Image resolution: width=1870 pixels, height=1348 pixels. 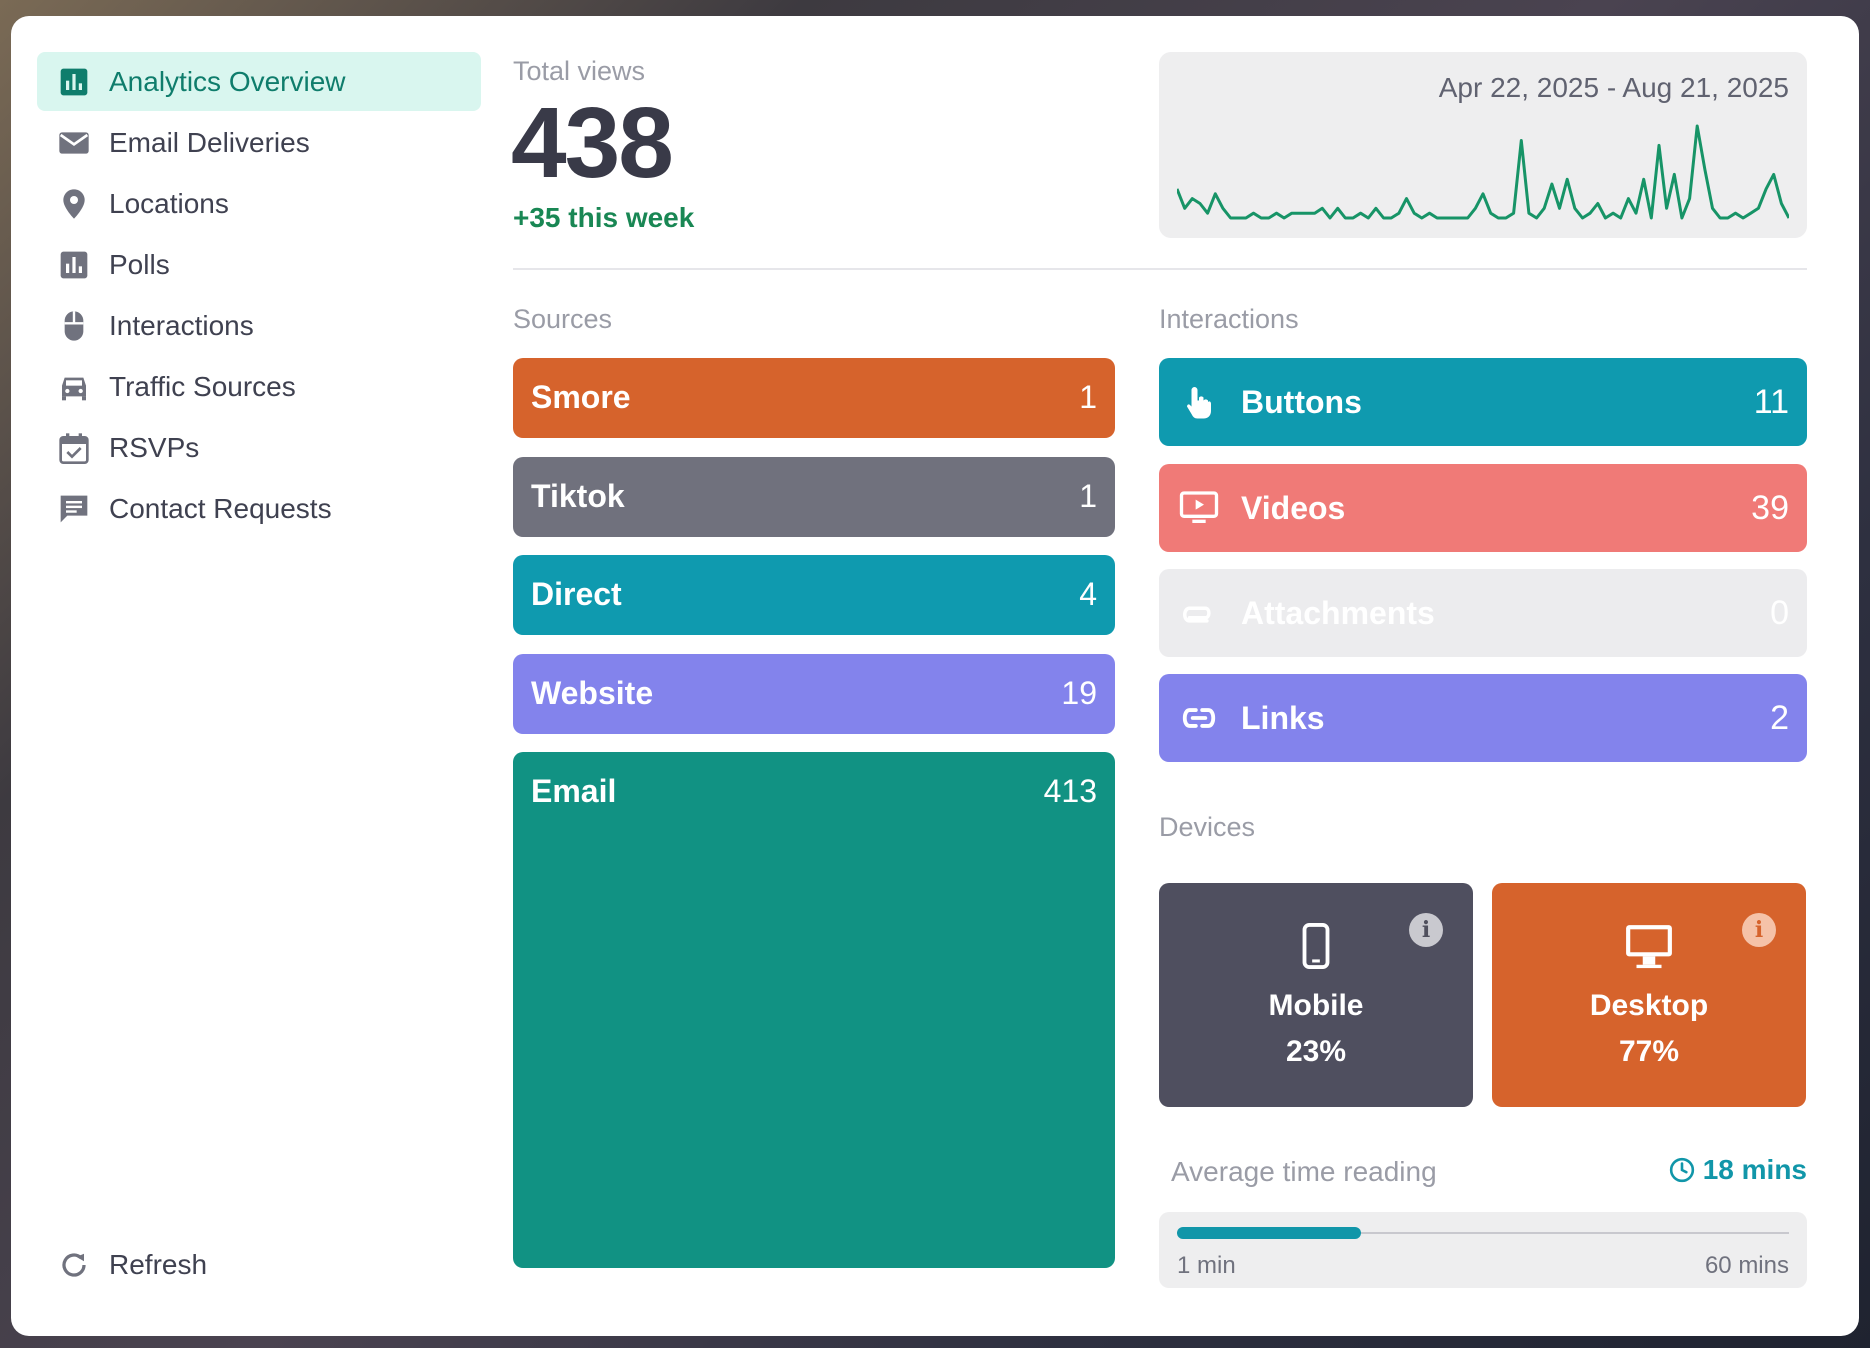 I want to click on pointer-hand-icon, so click(x=1199, y=402).